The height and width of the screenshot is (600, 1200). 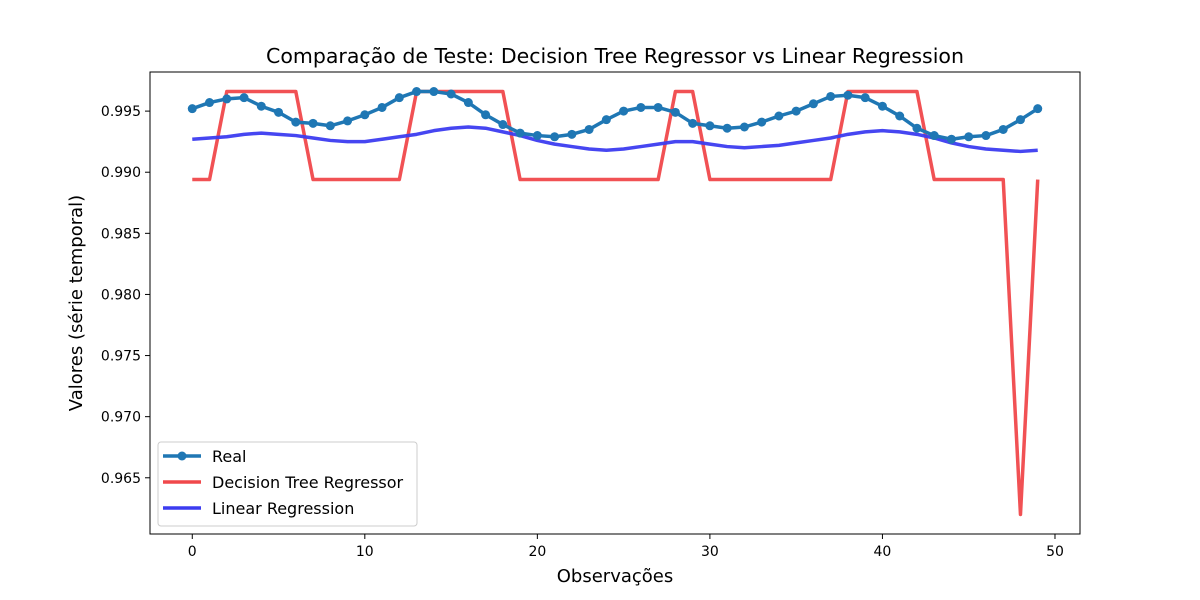 I want to click on legend-marker-real, so click(x=182, y=456).